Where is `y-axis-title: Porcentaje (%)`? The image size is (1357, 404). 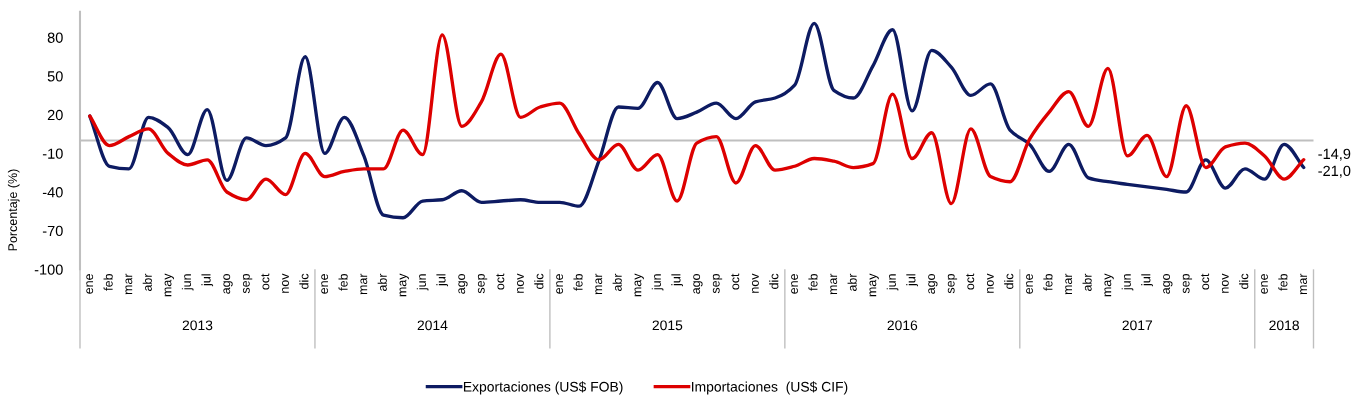
y-axis-title: Porcentaje (%) is located at coordinates (13, 210).